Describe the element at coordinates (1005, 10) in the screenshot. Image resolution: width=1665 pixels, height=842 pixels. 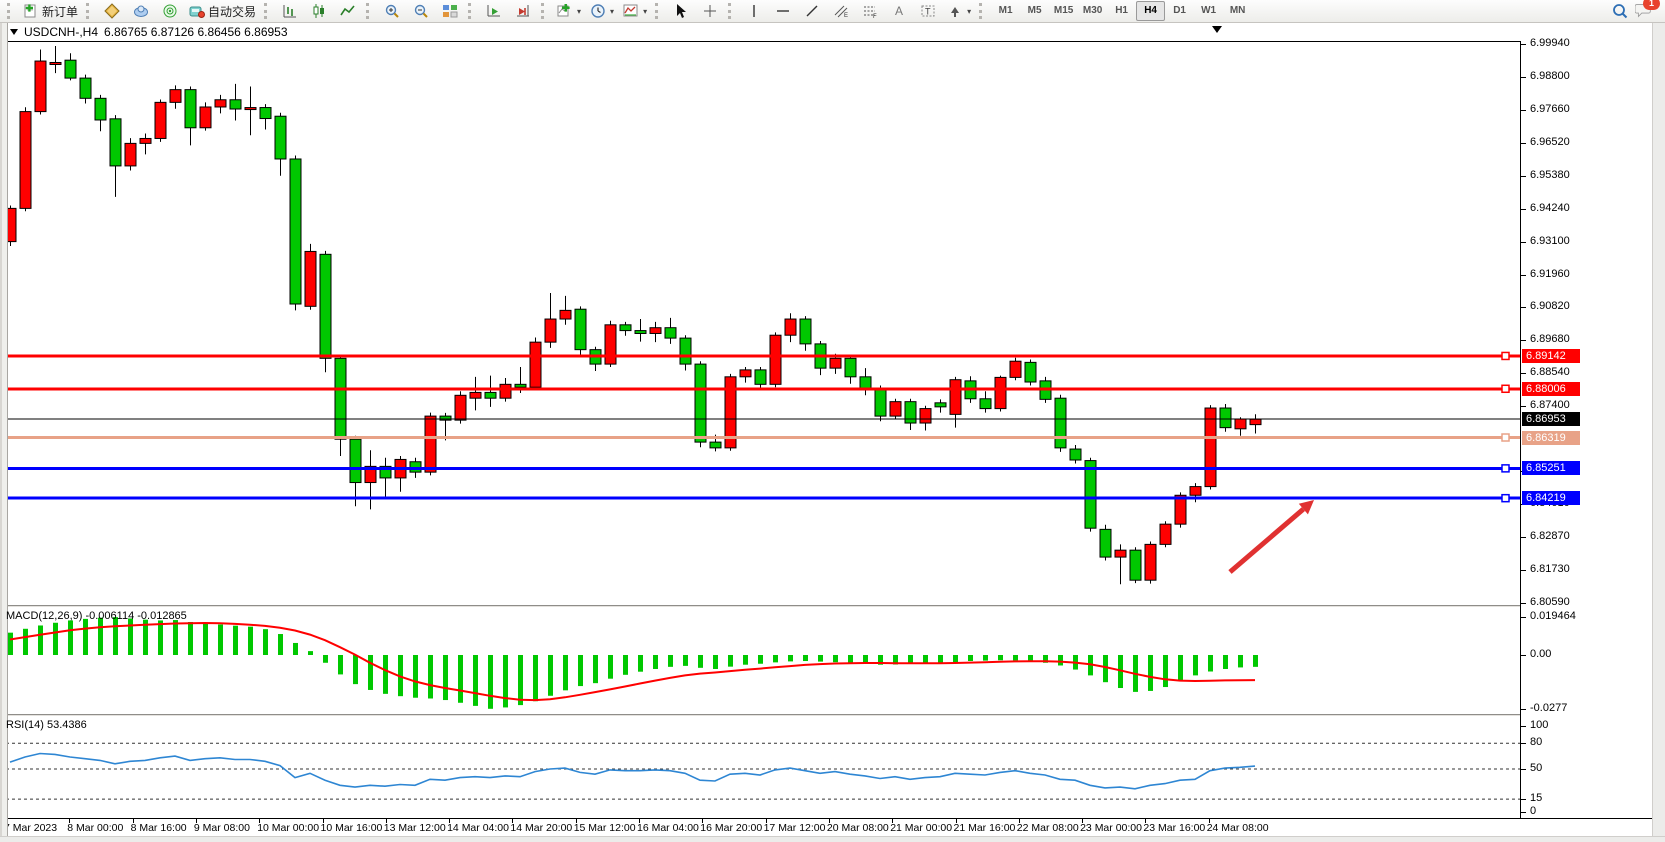
I see `timeframe-button-m1: M1` at that location.